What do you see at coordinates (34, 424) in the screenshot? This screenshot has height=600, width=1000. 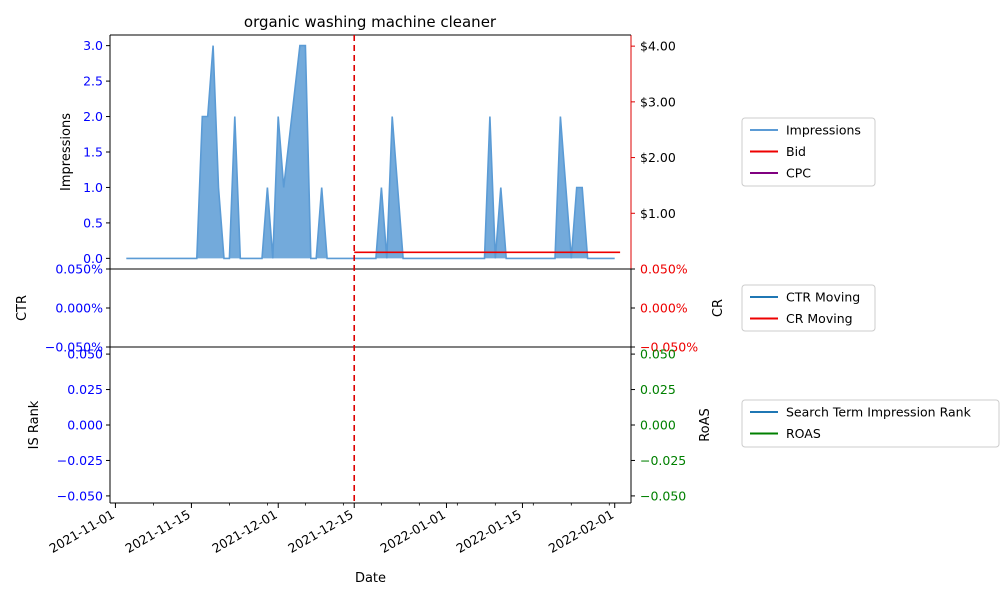 I see `y-axis-label-left: IS Rank` at bounding box center [34, 424].